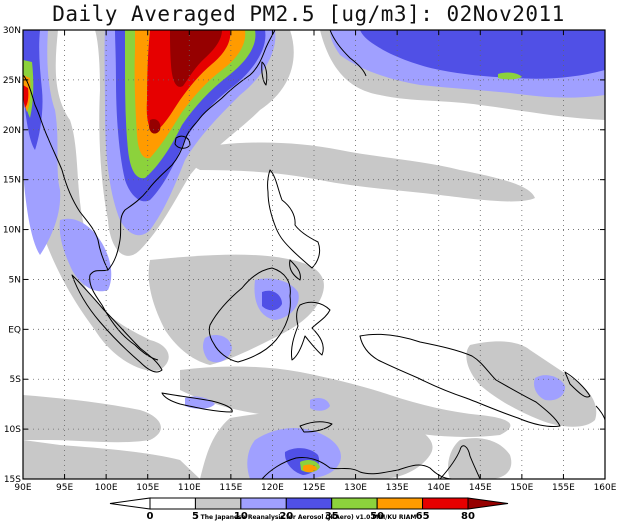 The width and height of the screenshot is (617, 529). What do you see at coordinates (117, 323) in the screenshot?
I see `sumatra-island` at bounding box center [117, 323].